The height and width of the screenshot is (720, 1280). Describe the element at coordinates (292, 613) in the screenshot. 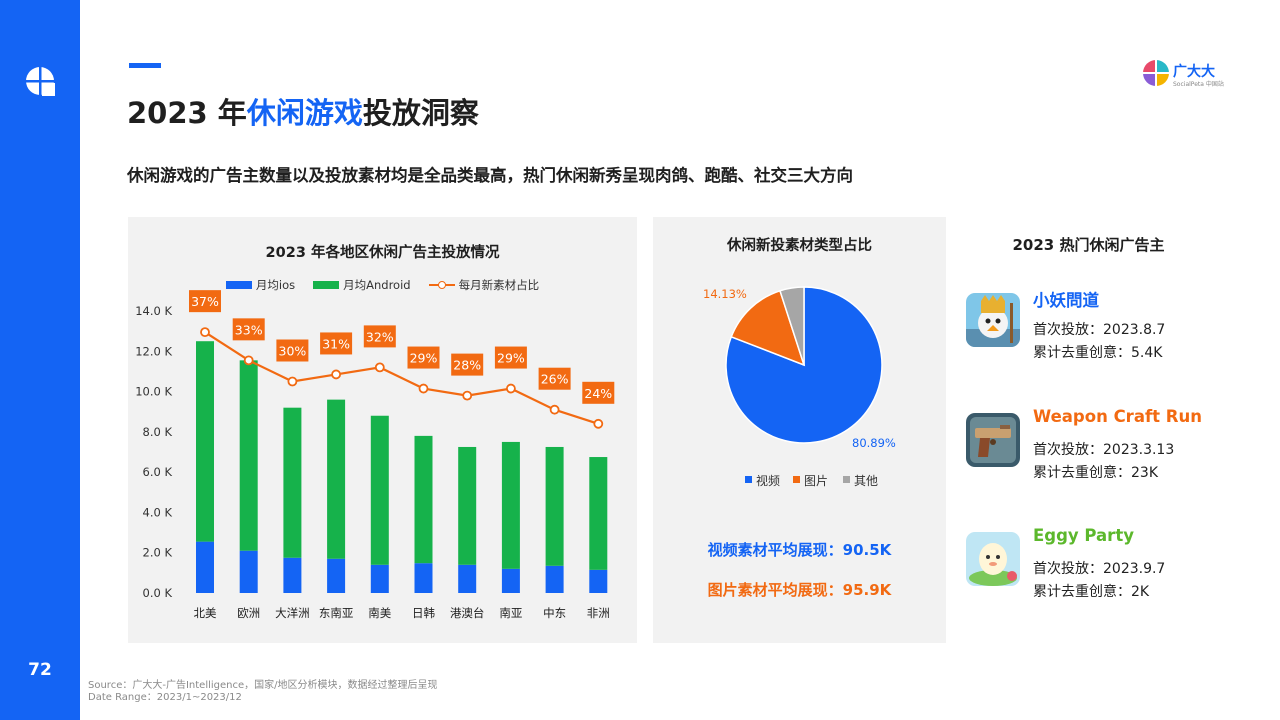

I see `x-tick-label: 大洋洲` at that location.